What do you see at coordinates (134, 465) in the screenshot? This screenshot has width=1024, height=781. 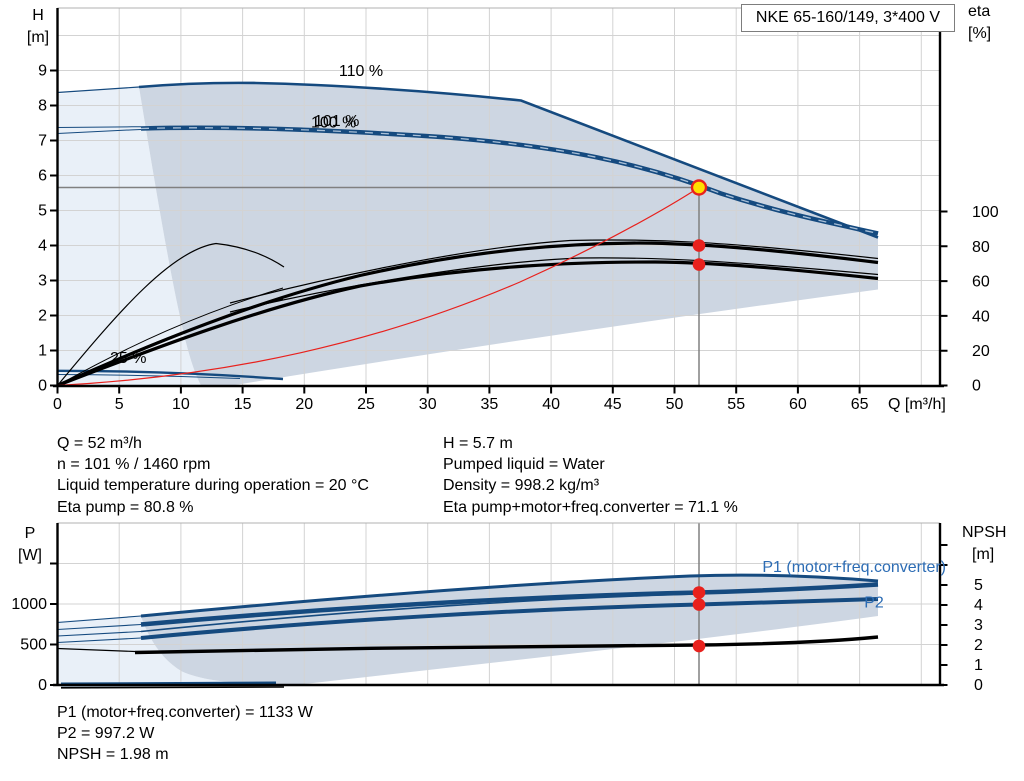 I see `info-line-speed: n = 101 % / 1460 rpm` at bounding box center [134, 465].